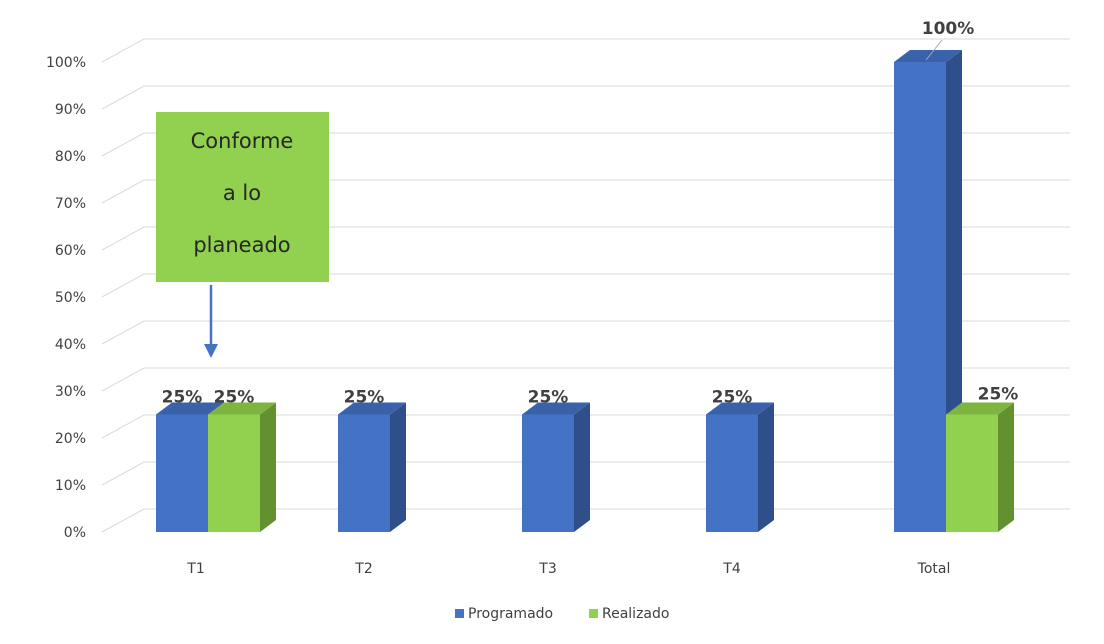 This screenshot has width=1104, height=644. I want to click on y-tick-label: 10%, so click(70, 486).